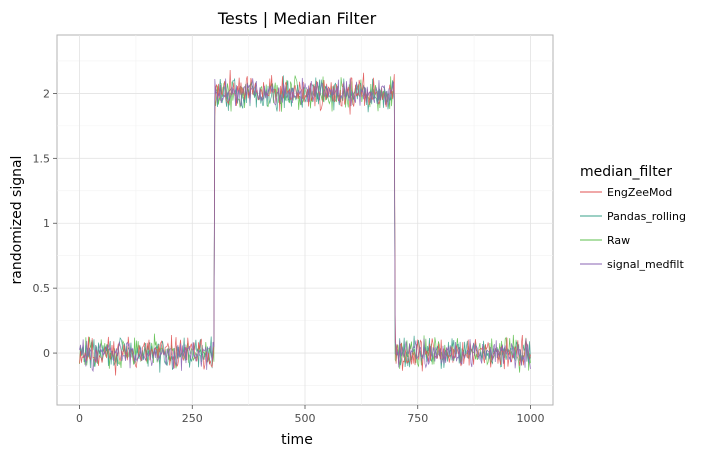 This screenshot has width=721, height=456. I want to click on y-tick-label: 1.5, so click(42, 158).